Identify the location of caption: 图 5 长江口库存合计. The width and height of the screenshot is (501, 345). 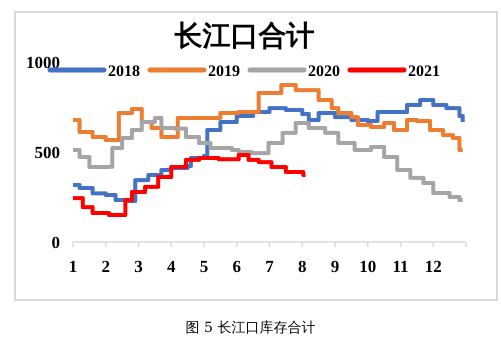
(251, 328).